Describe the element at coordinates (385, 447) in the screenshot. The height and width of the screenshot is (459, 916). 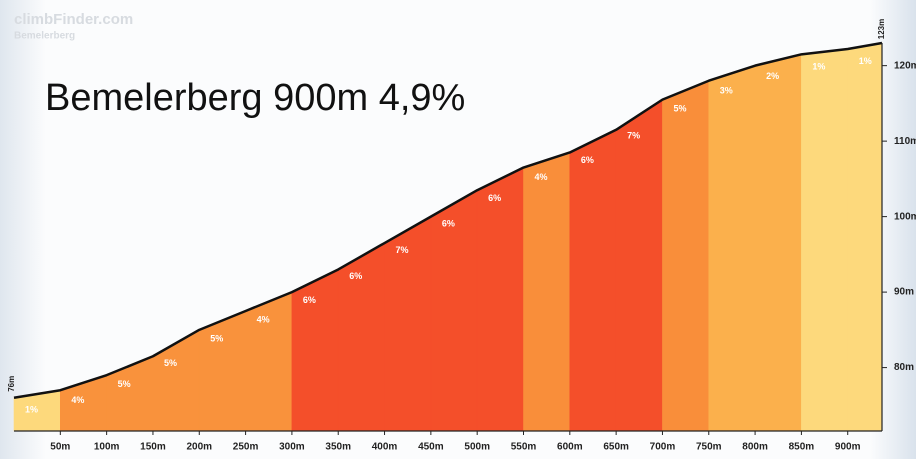
I see `x-tick-label: 400m` at that location.